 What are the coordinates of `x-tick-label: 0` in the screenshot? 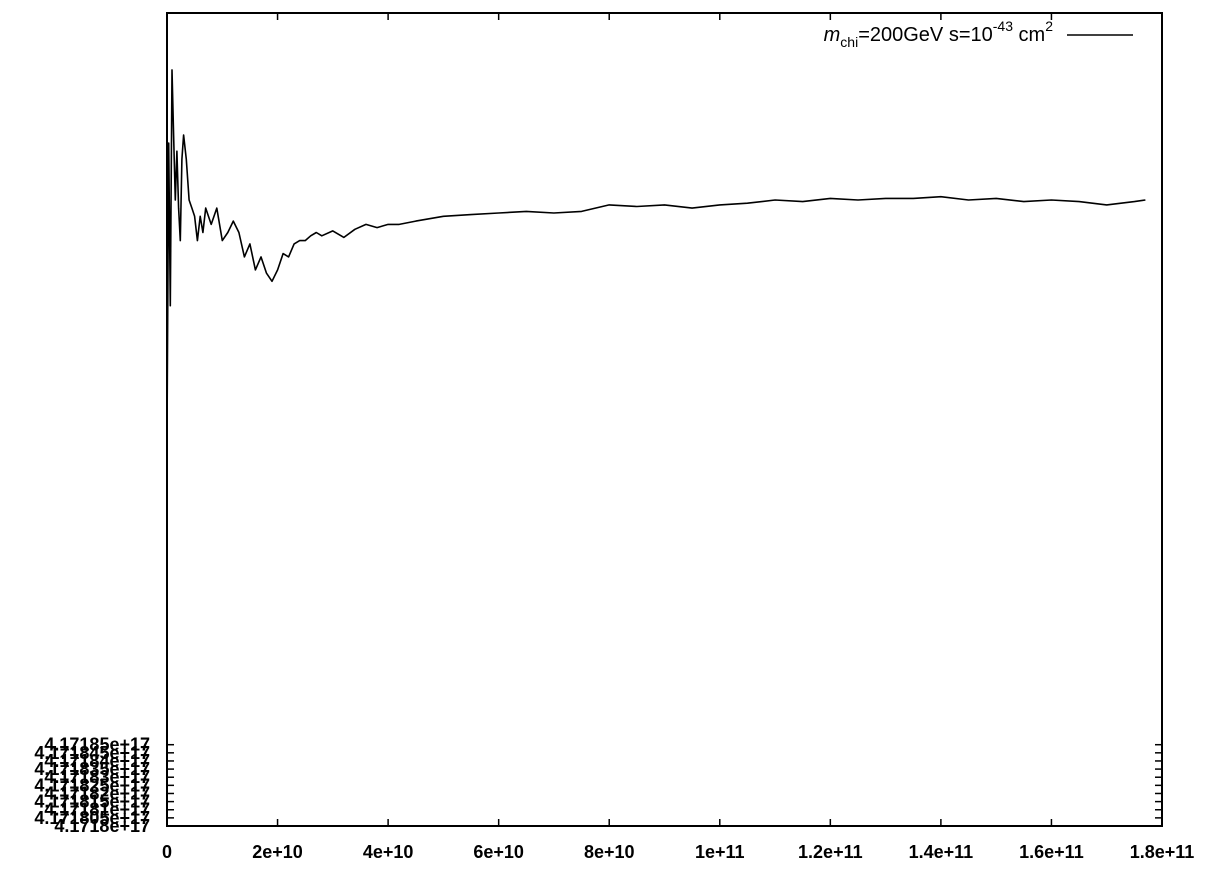 It's located at (167, 852).